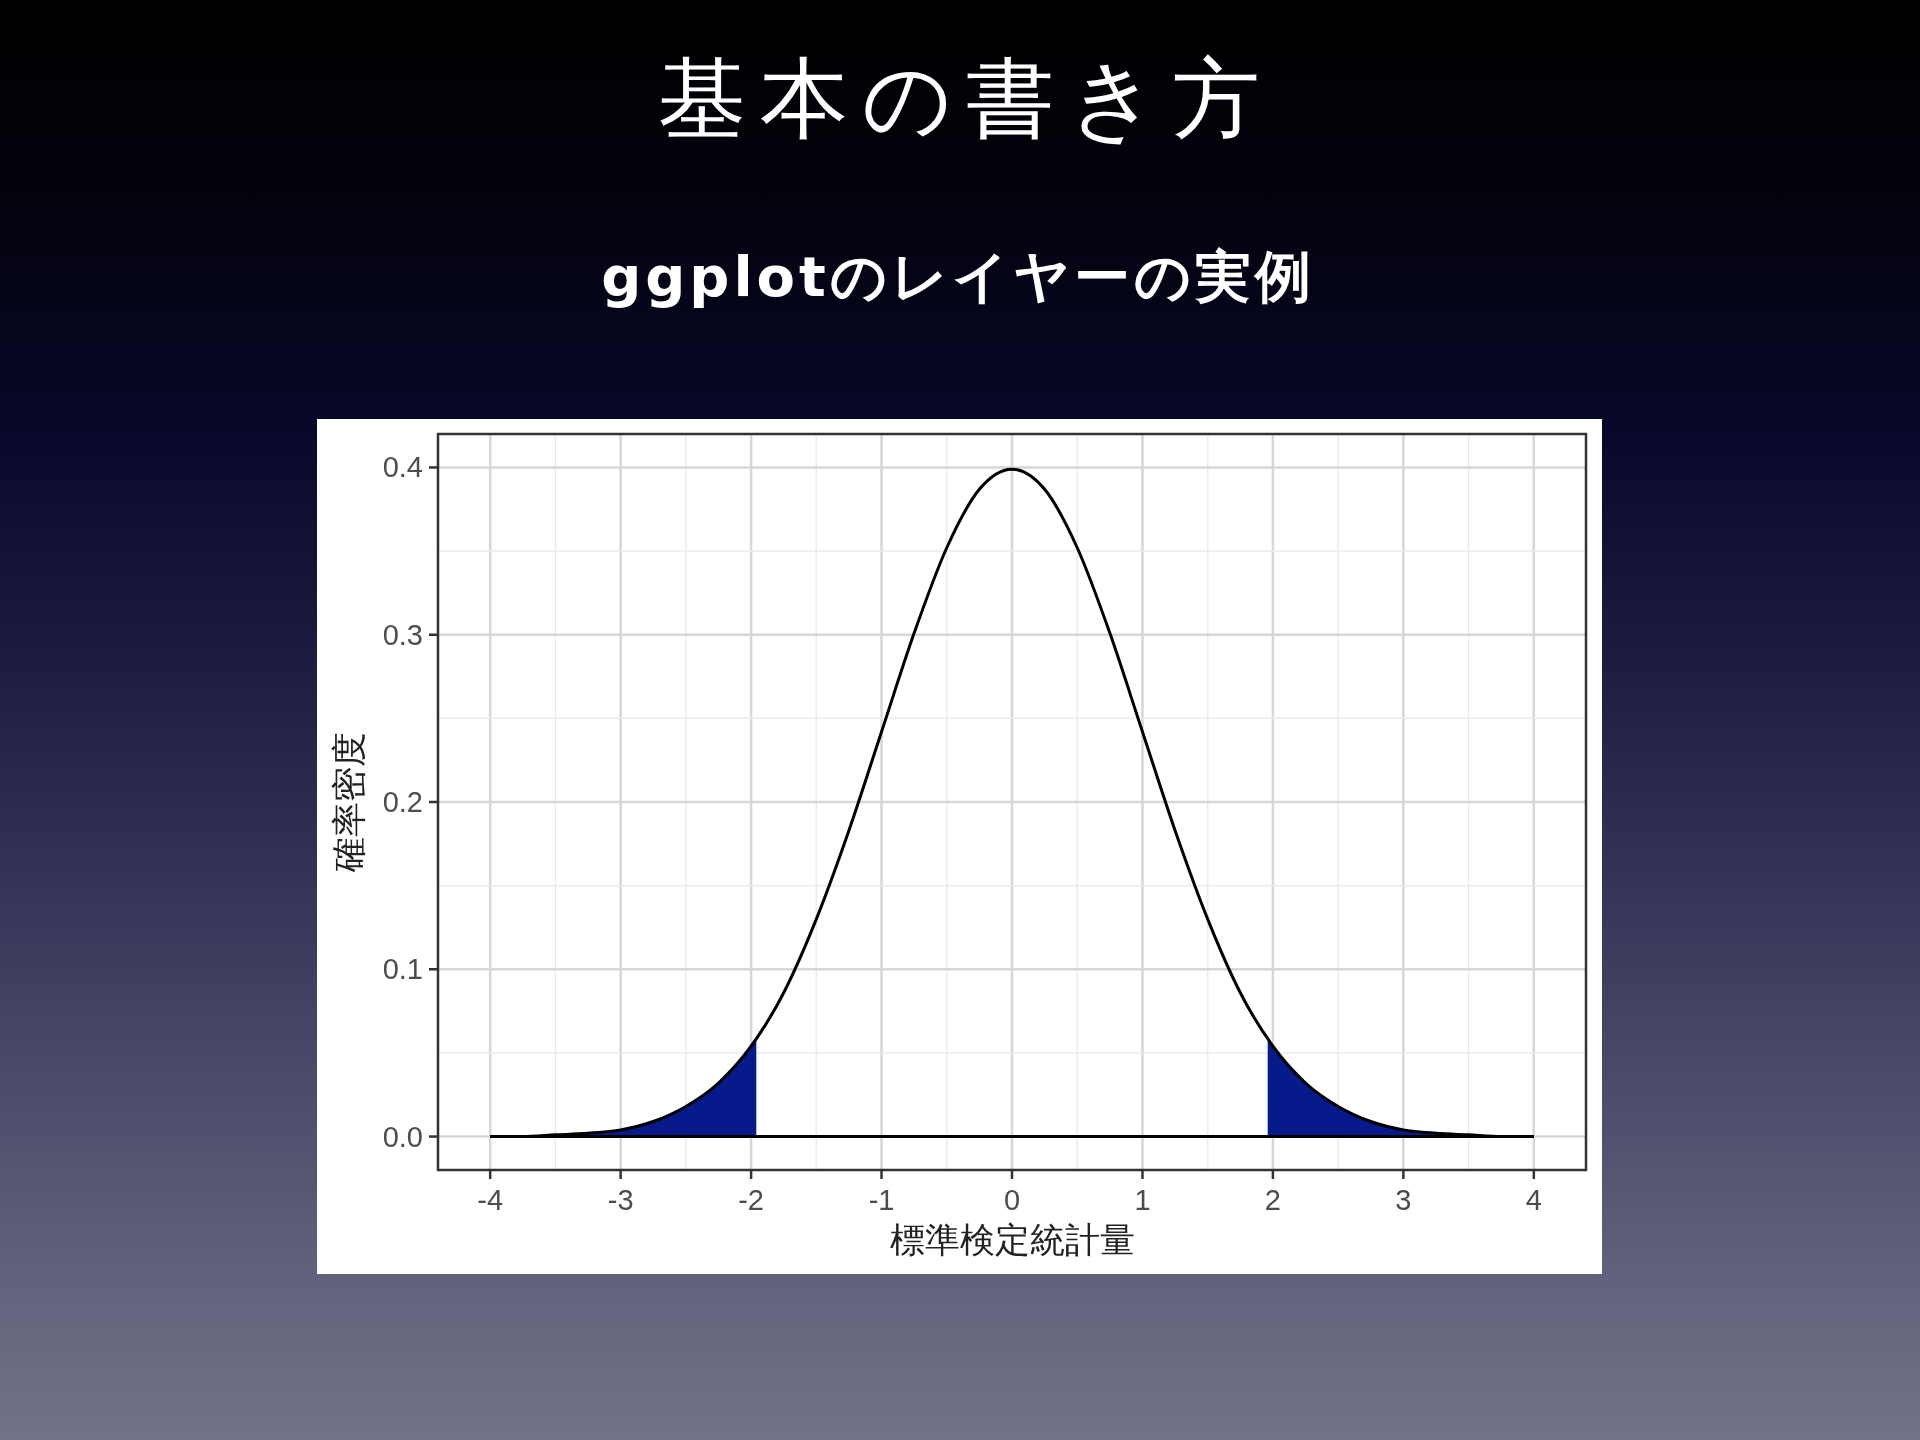  Describe the element at coordinates (751, 1200) in the screenshot. I see `x-tick-label: -2` at that location.